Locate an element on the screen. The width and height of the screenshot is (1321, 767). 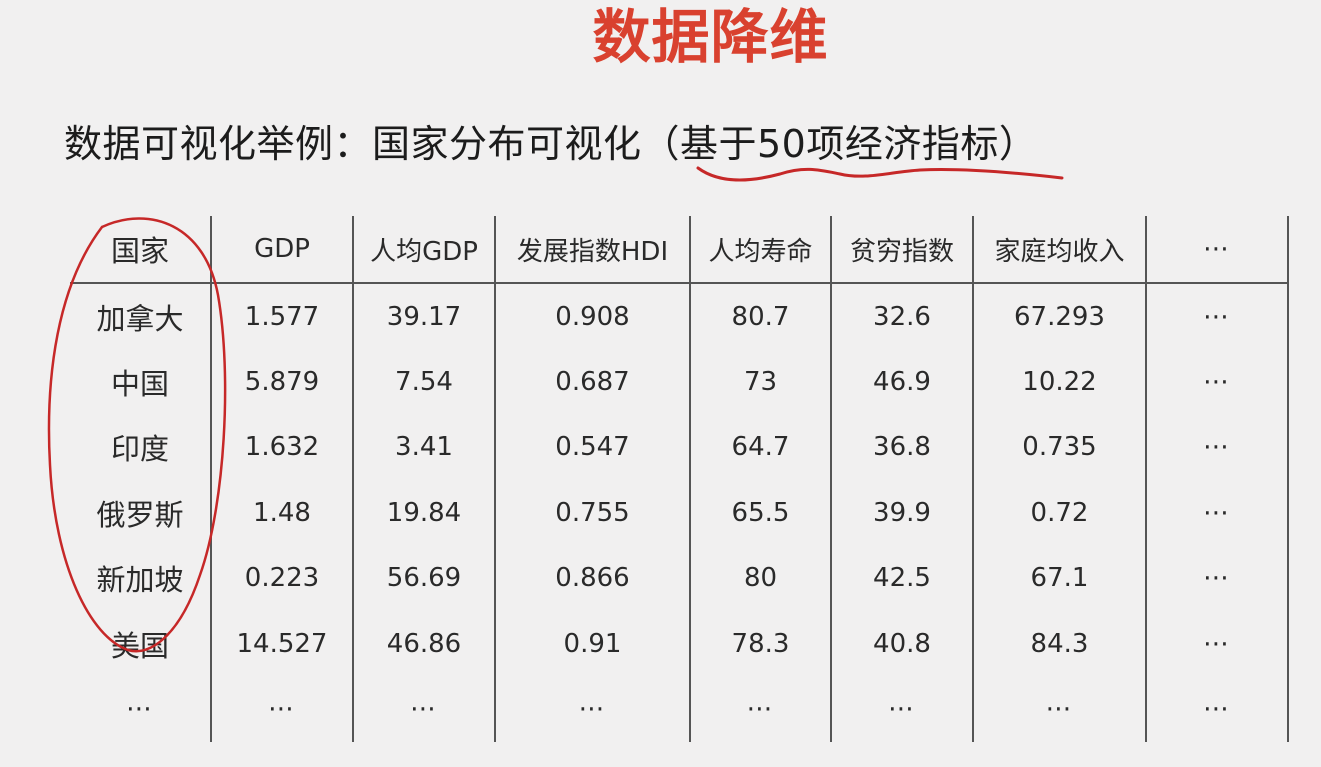
table-row: 新加坡 0.223 56.69 0.866 80 42.5 67.1 ⋯ is located at coordinates (679, 578).